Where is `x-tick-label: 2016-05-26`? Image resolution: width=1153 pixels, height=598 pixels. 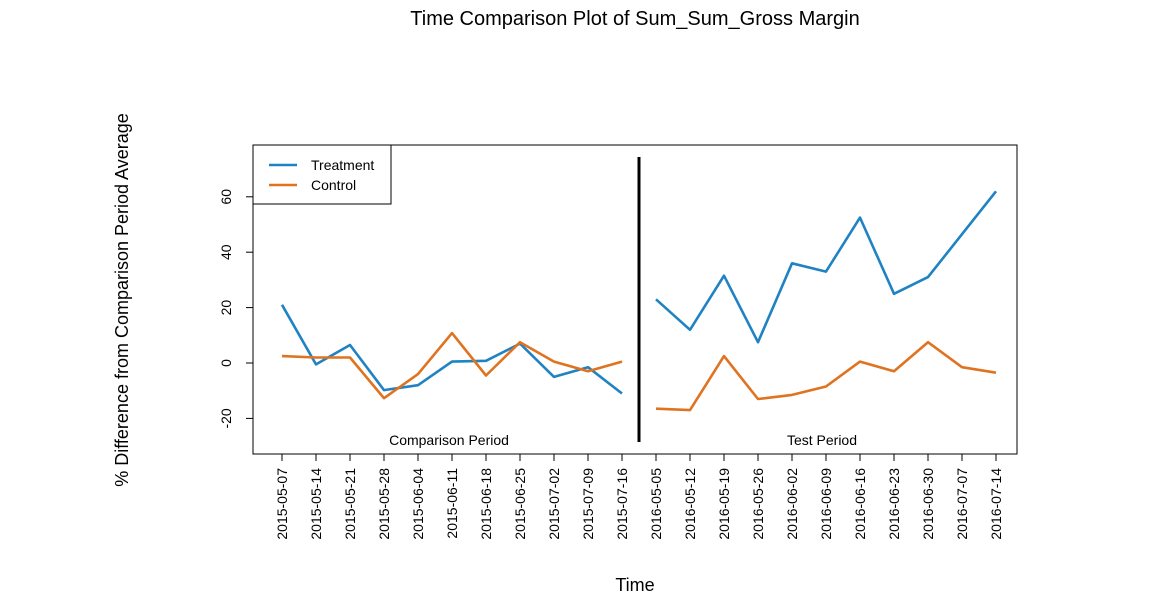
x-tick-label: 2016-05-26 is located at coordinates (758, 504).